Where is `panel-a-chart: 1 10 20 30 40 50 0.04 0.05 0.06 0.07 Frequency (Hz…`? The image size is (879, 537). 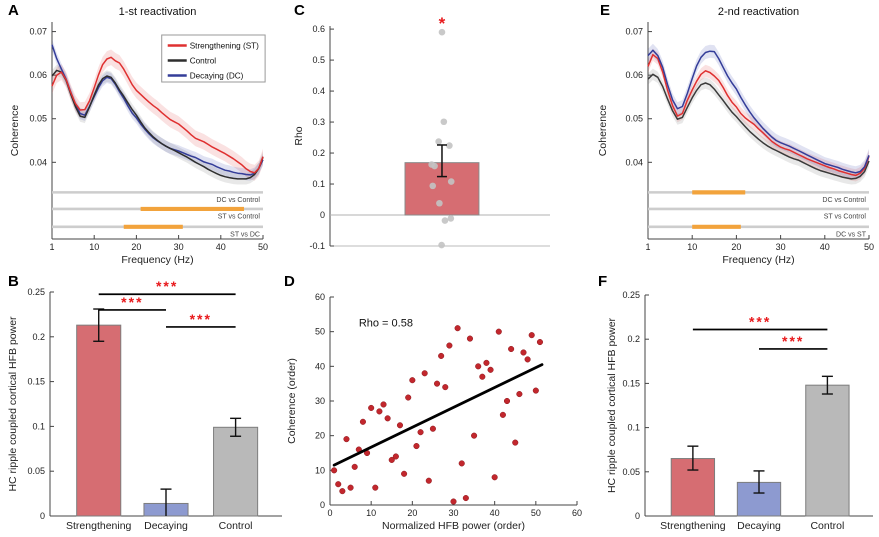
panel-a-chart: 1 10 20 30 40 50 0.04 0.05 0.06 0.07 Frequency (Hz… is located at coordinates (138, 136).